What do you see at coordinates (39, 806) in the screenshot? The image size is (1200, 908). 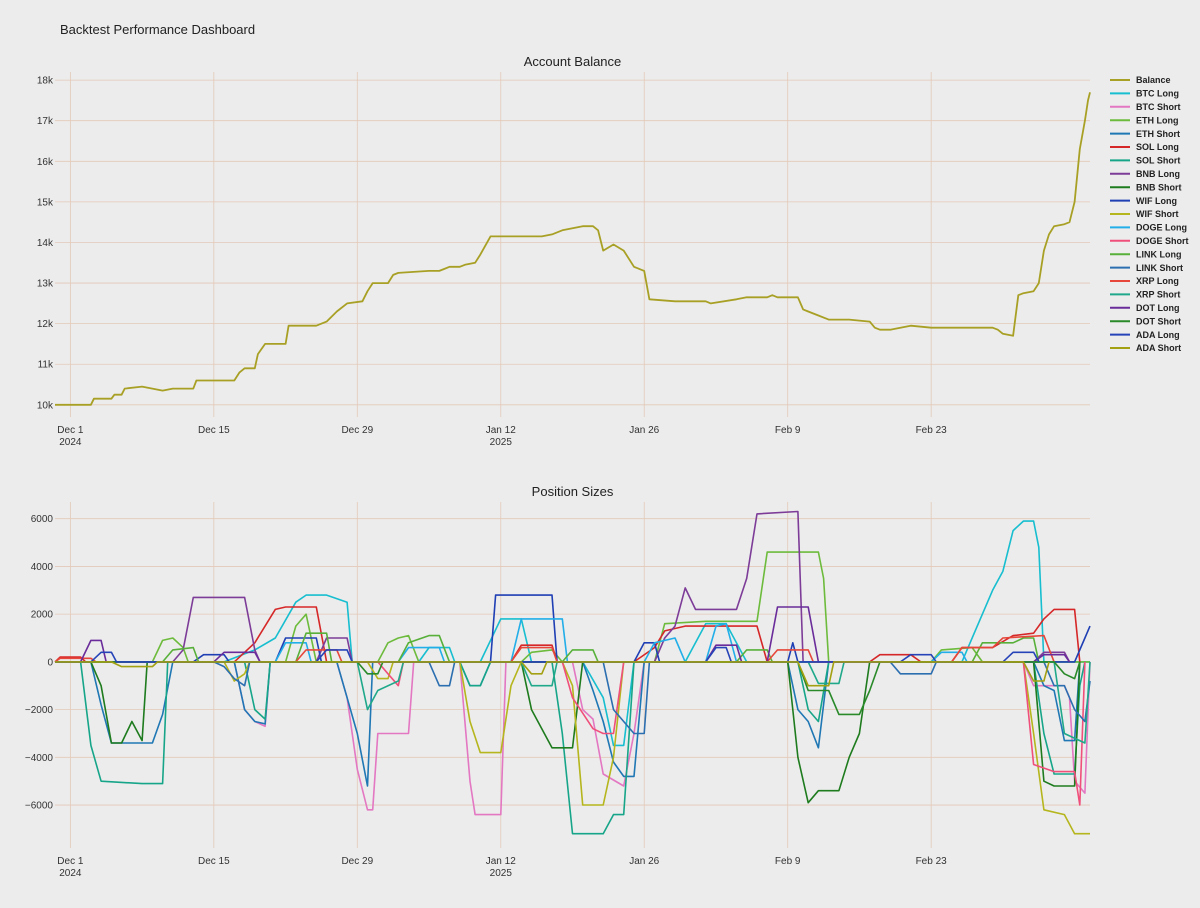 I see `y-tick-label: −6000` at bounding box center [39, 806].